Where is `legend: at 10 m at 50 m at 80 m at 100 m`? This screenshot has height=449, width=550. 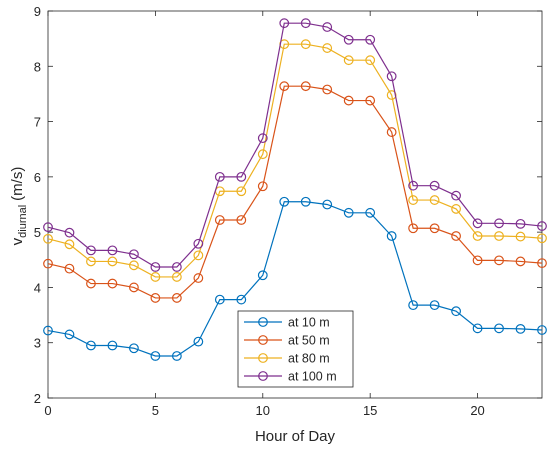 legend: at 10 m at 50 m at 80 m at 100 m is located at coordinates (295, 349).